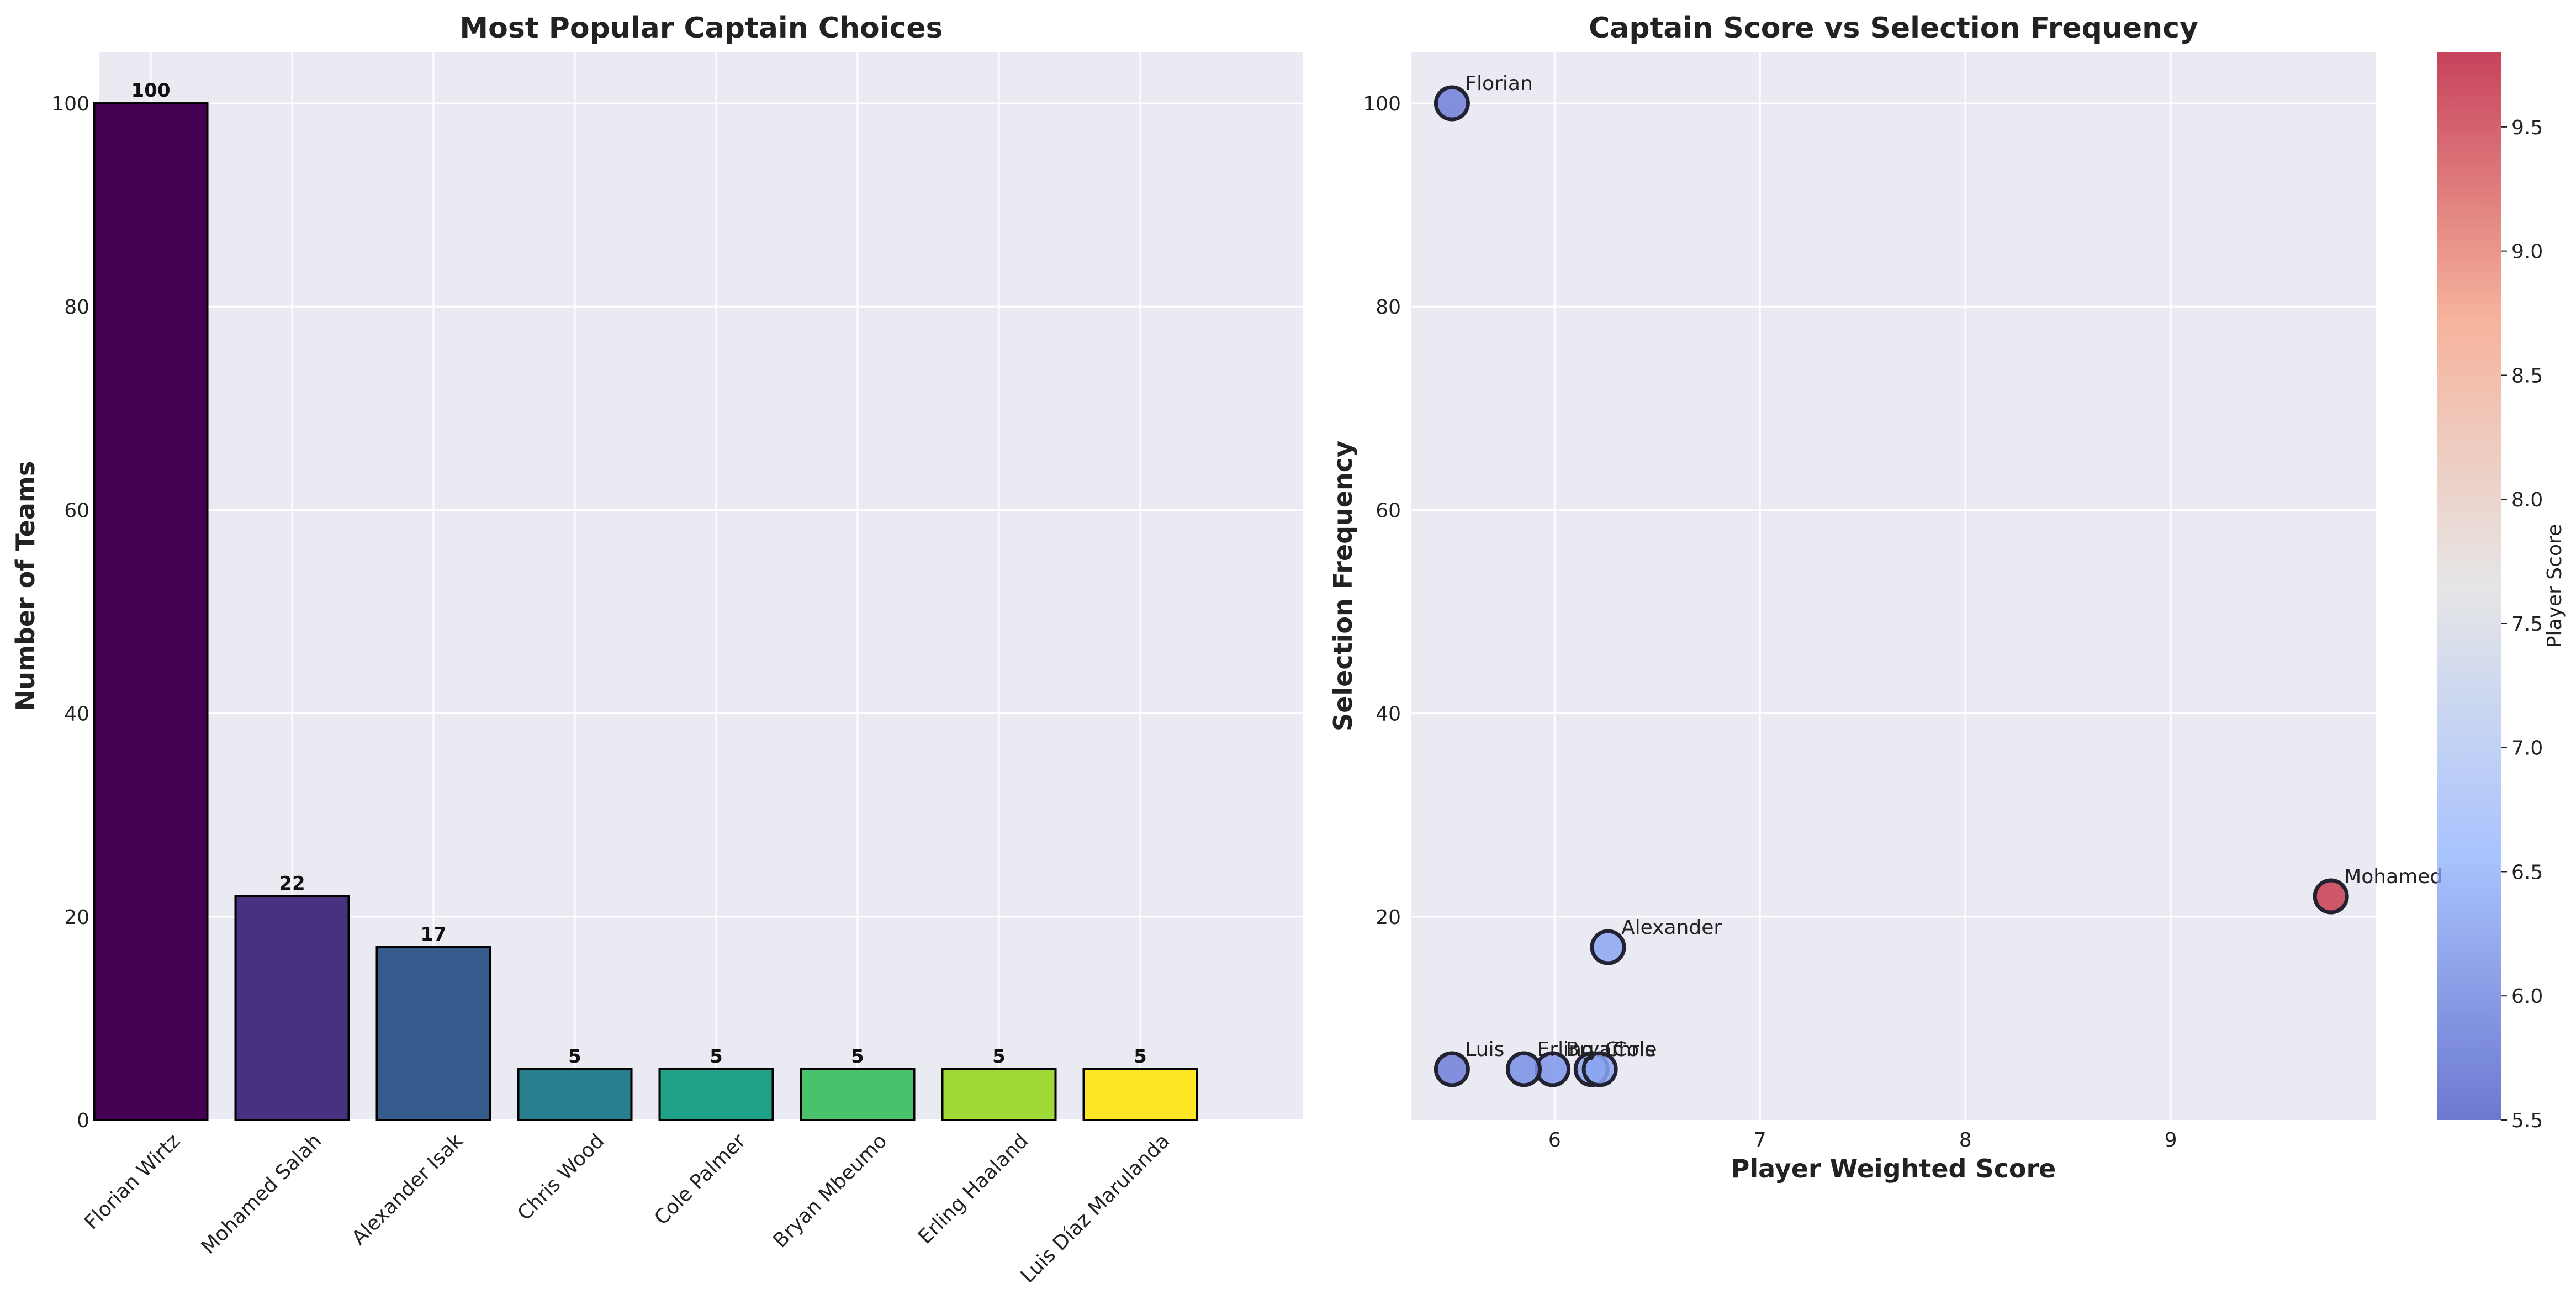 This screenshot has width=2576, height=1310. I want to click on colorbar-tick-label: 6.5, so click(2527, 872).